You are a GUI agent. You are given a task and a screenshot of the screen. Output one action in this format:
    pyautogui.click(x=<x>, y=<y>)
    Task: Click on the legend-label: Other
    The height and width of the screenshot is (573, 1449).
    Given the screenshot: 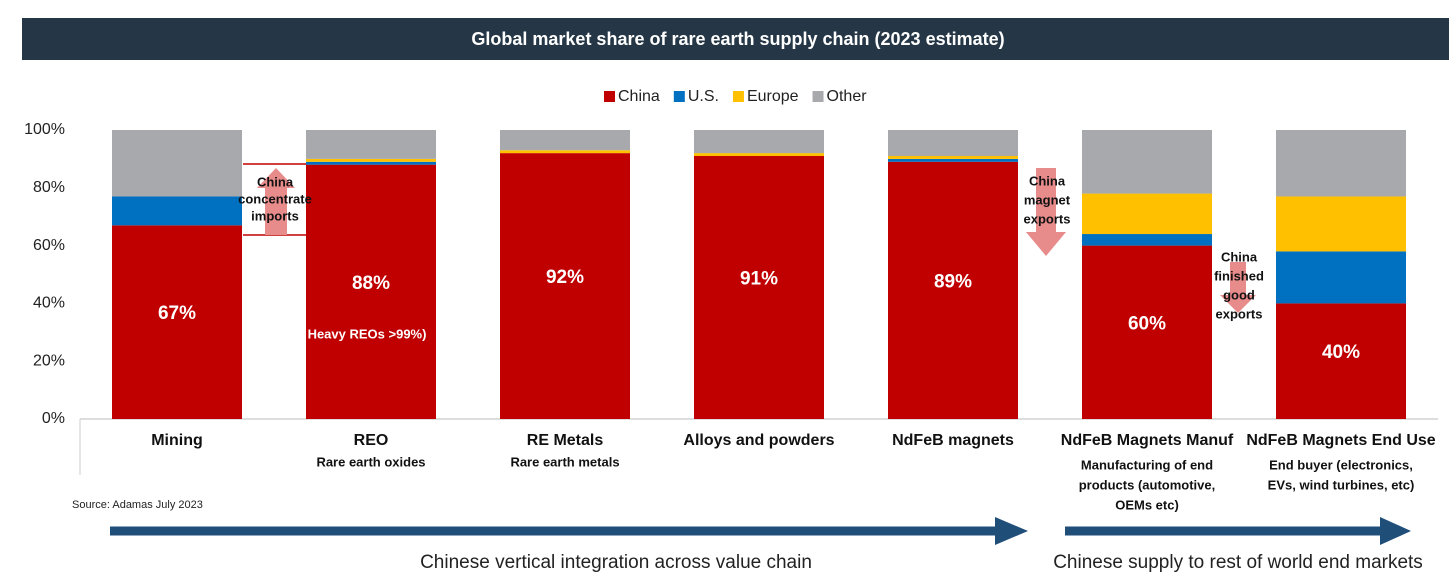 What is the action you would take?
    pyautogui.click(x=847, y=96)
    